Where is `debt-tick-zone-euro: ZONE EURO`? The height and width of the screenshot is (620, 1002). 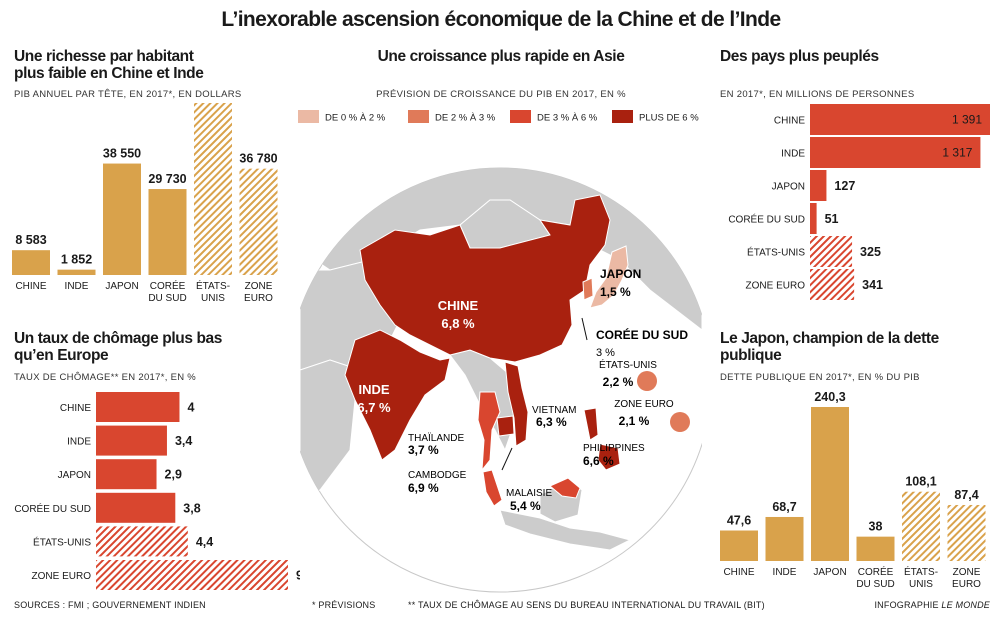 debt-tick-zone-euro: ZONE EURO is located at coordinates (966, 578).